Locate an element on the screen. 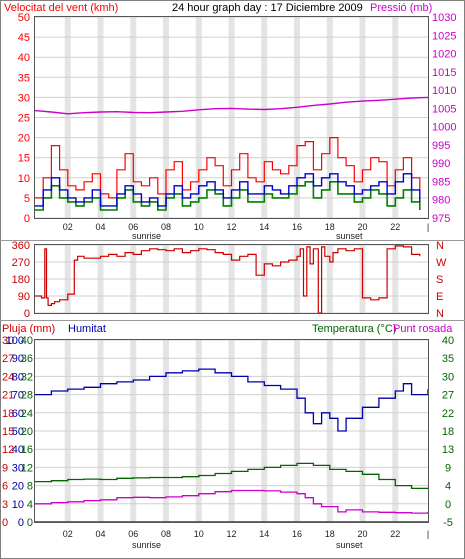 Image resolution: width=465 pixels, height=559 pixels. temperature-left-tick-label: 20 is located at coordinates (27, 432).